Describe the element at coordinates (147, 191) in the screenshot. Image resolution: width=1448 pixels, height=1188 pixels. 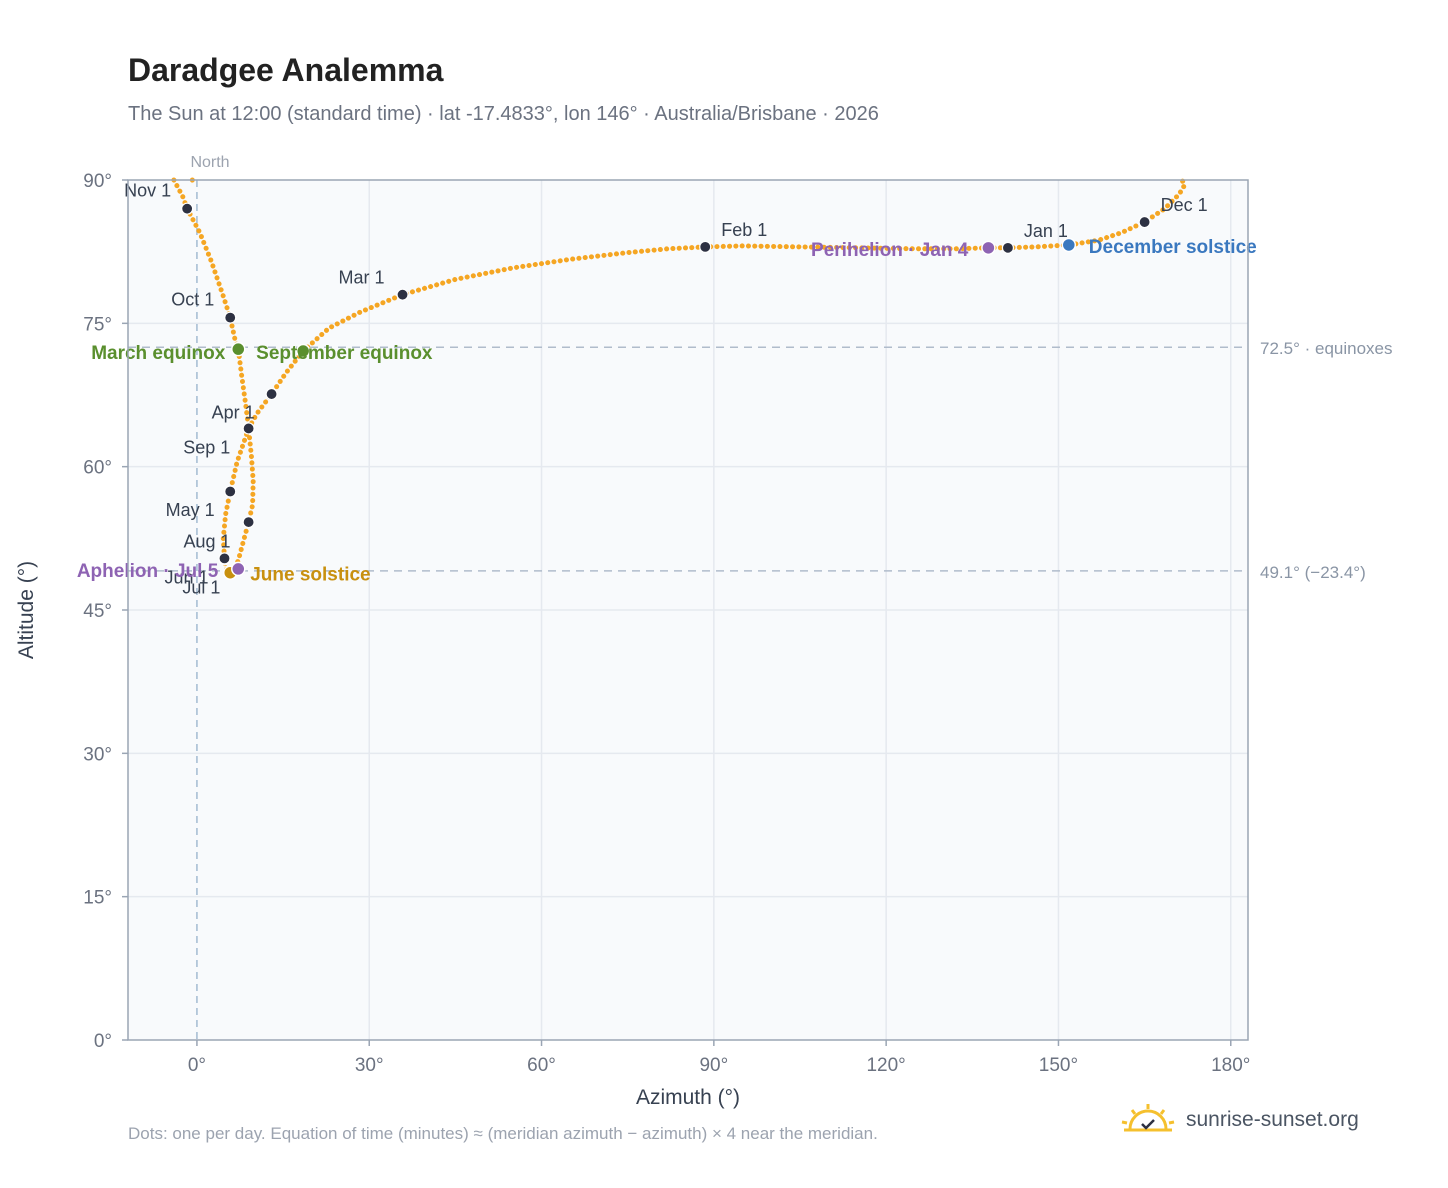
I see `month-marker-label: Nov 1` at that location.